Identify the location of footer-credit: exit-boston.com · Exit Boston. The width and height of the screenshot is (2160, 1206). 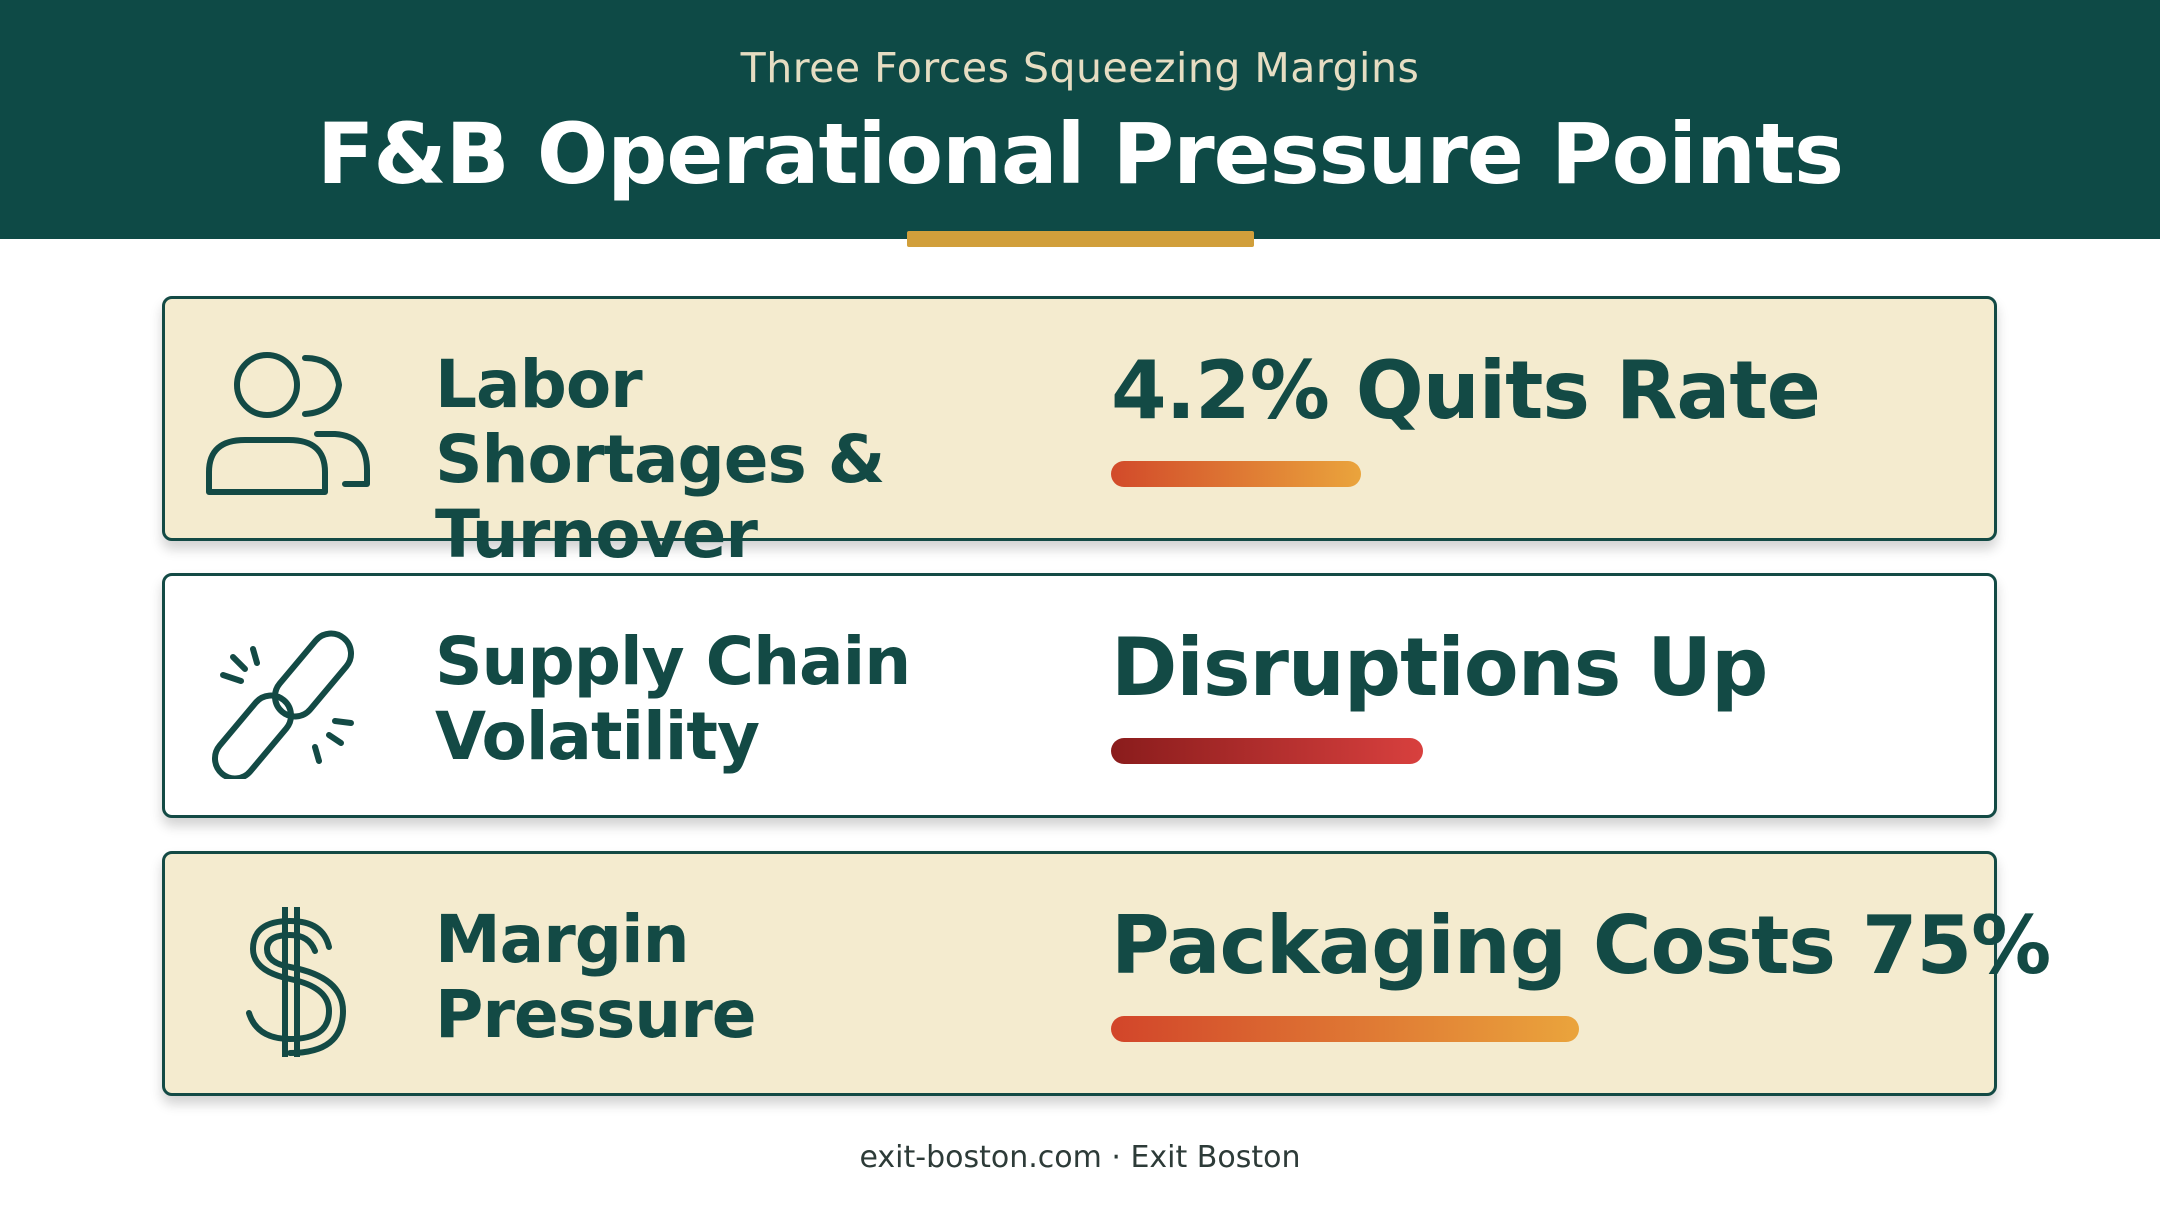
(1080, 1157).